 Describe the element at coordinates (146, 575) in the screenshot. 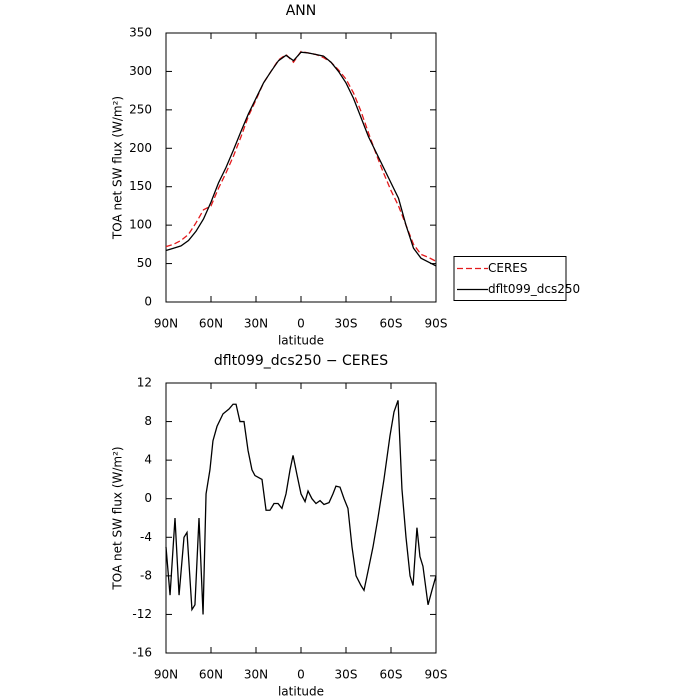

I see `y-tick-label: -8` at that location.